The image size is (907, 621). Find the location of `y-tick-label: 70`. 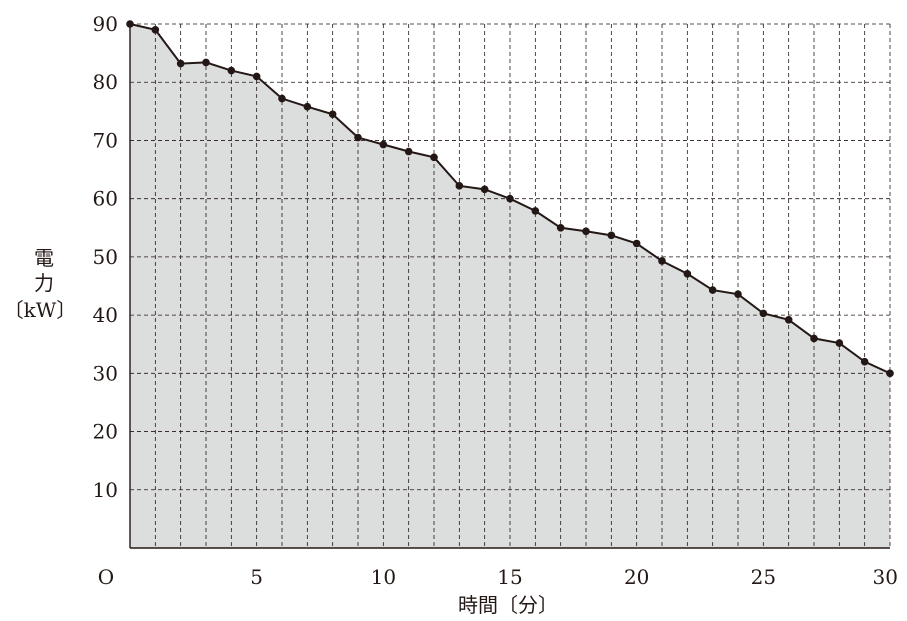

y-tick-label: 70 is located at coordinates (105, 140).